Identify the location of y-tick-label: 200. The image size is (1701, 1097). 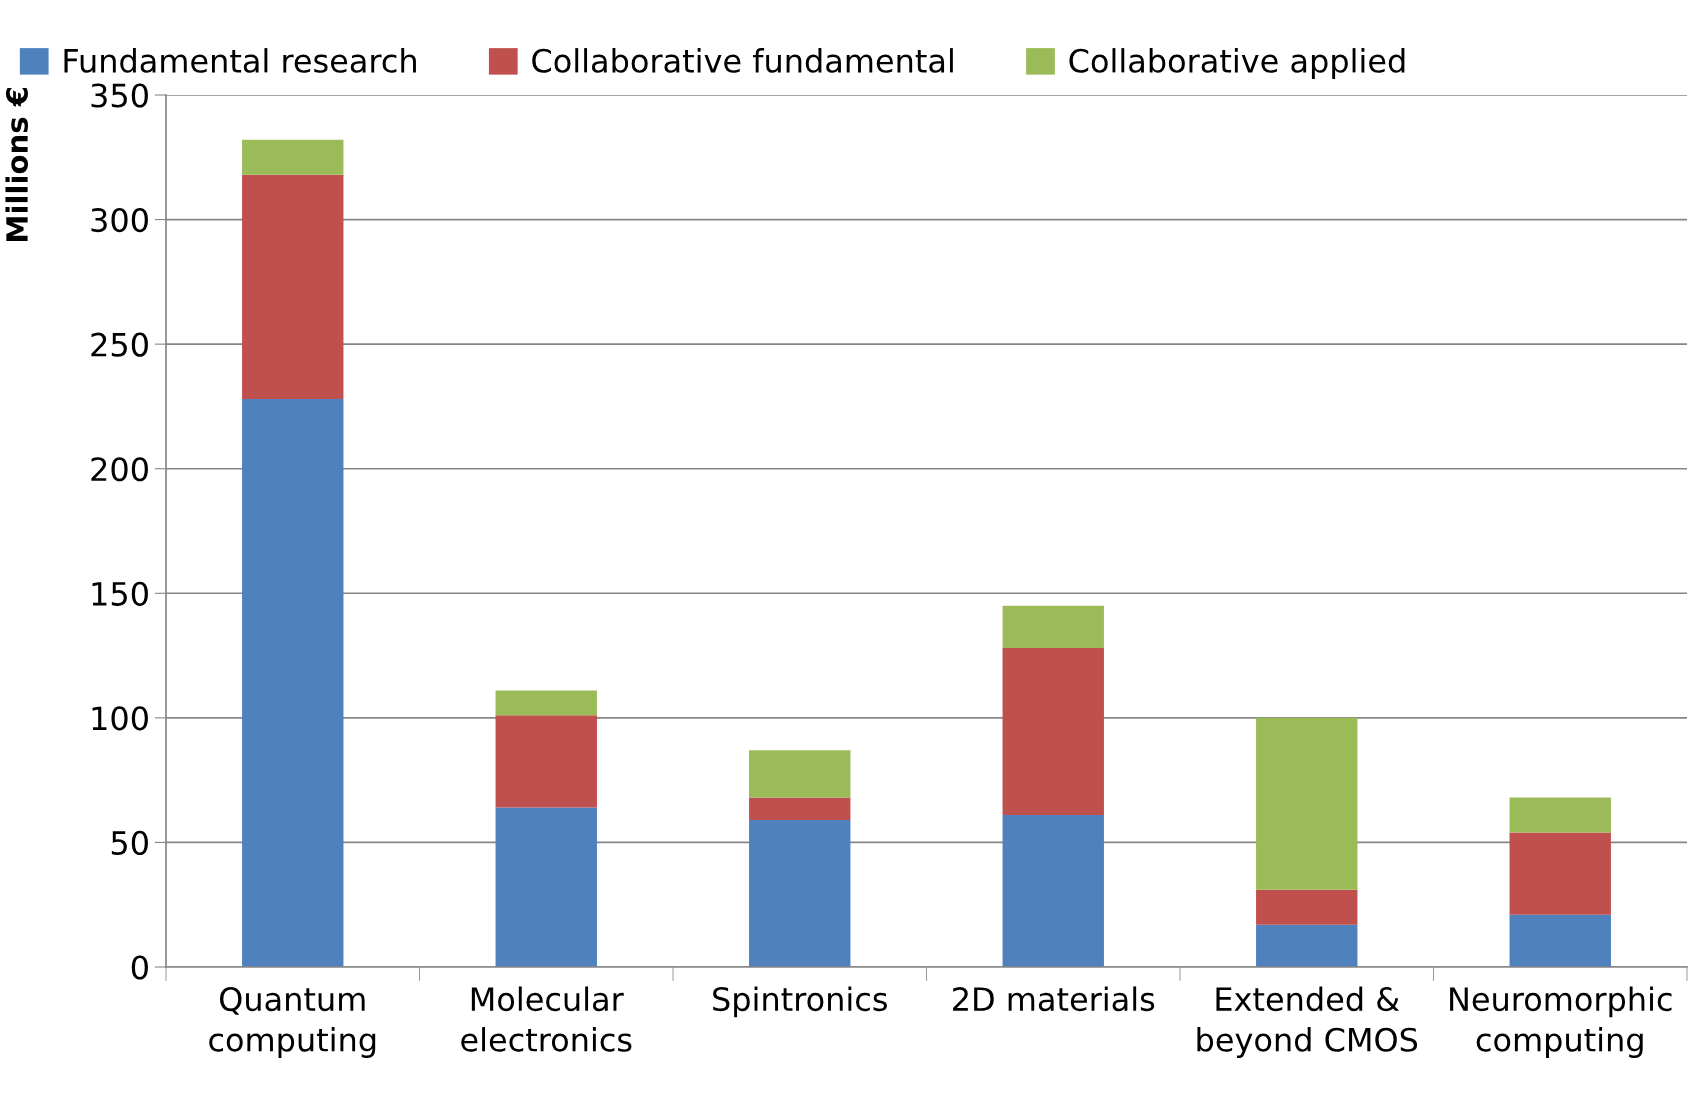
(119, 469).